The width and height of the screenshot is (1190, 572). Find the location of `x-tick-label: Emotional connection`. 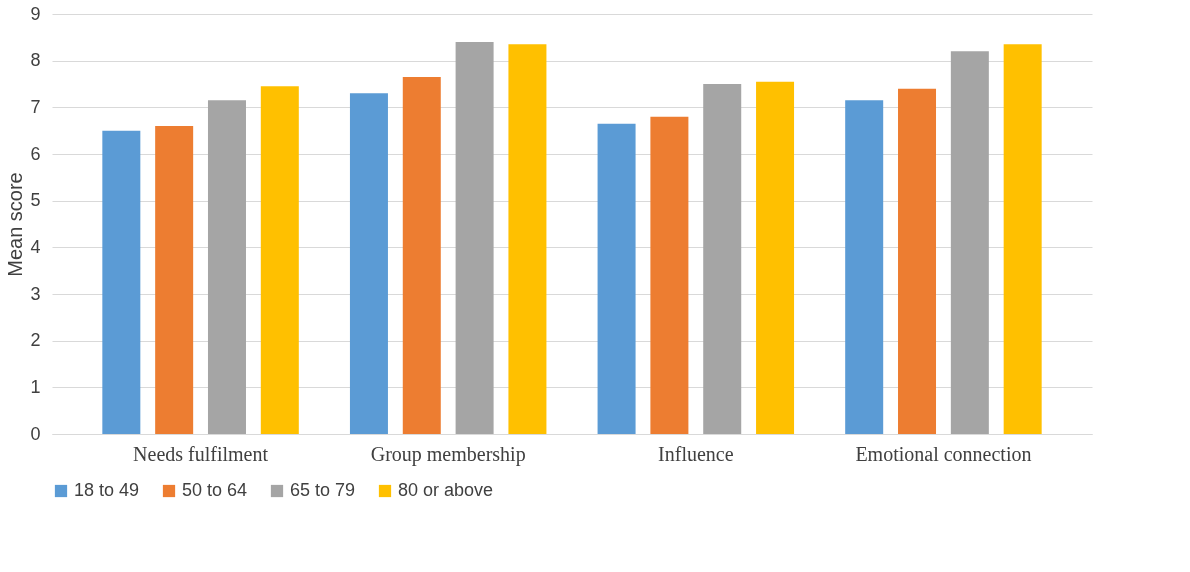

x-tick-label: Emotional connection is located at coordinates (943, 453).